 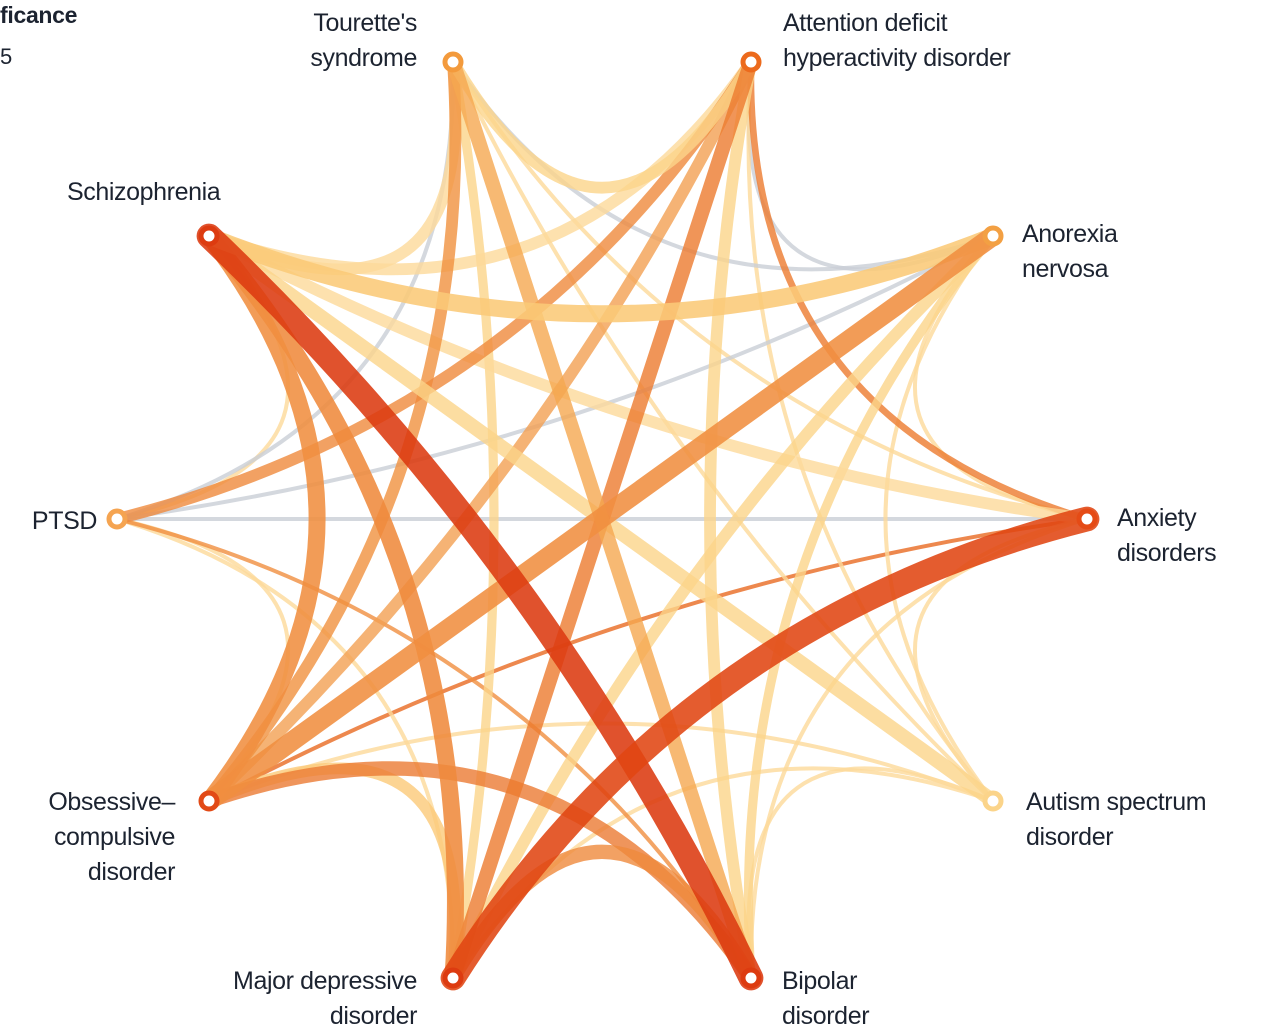 I want to click on legend-subtitle: 5, so click(x=6, y=56).